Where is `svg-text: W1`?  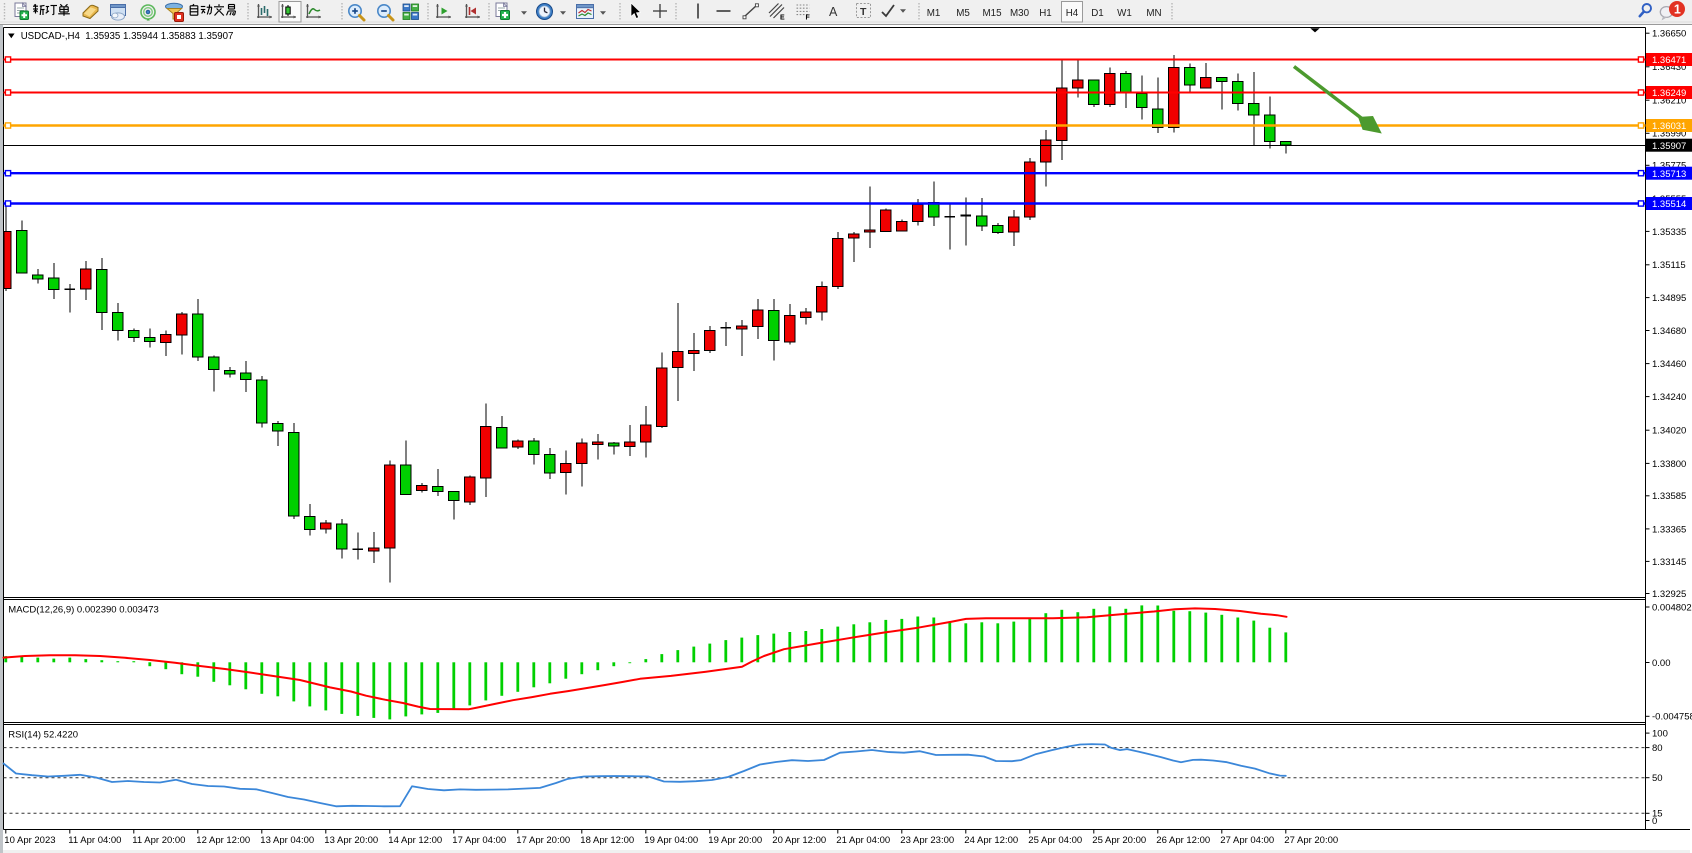
svg-text: W1 is located at coordinates (1124, 13).